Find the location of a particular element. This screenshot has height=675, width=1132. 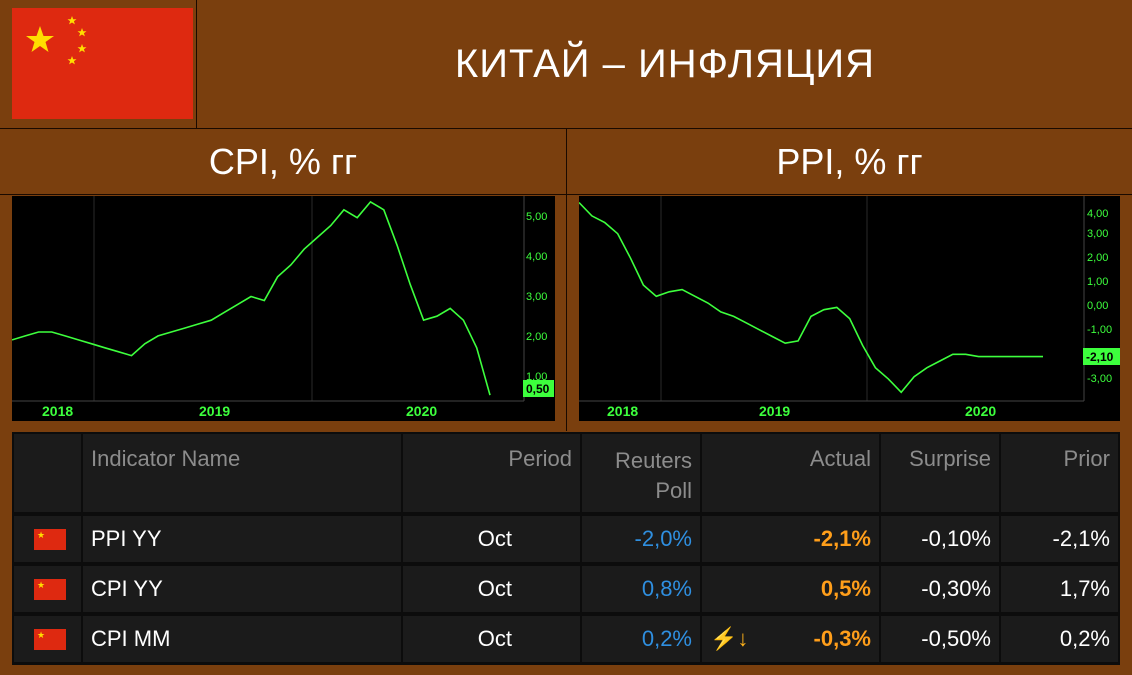

surprise-value: -0,50% is located at coordinates (940, 639).